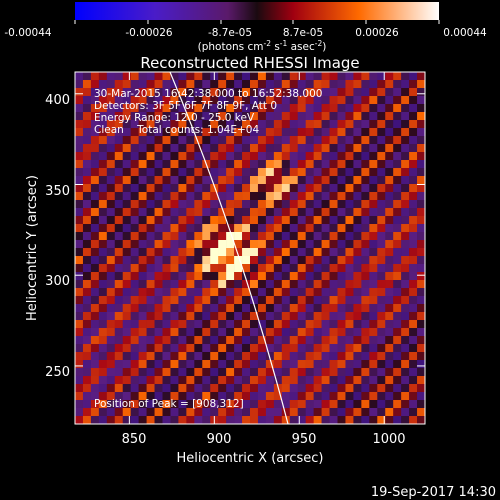 The image size is (500, 500). I want to click on y-tick-label: 400, so click(57, 100).